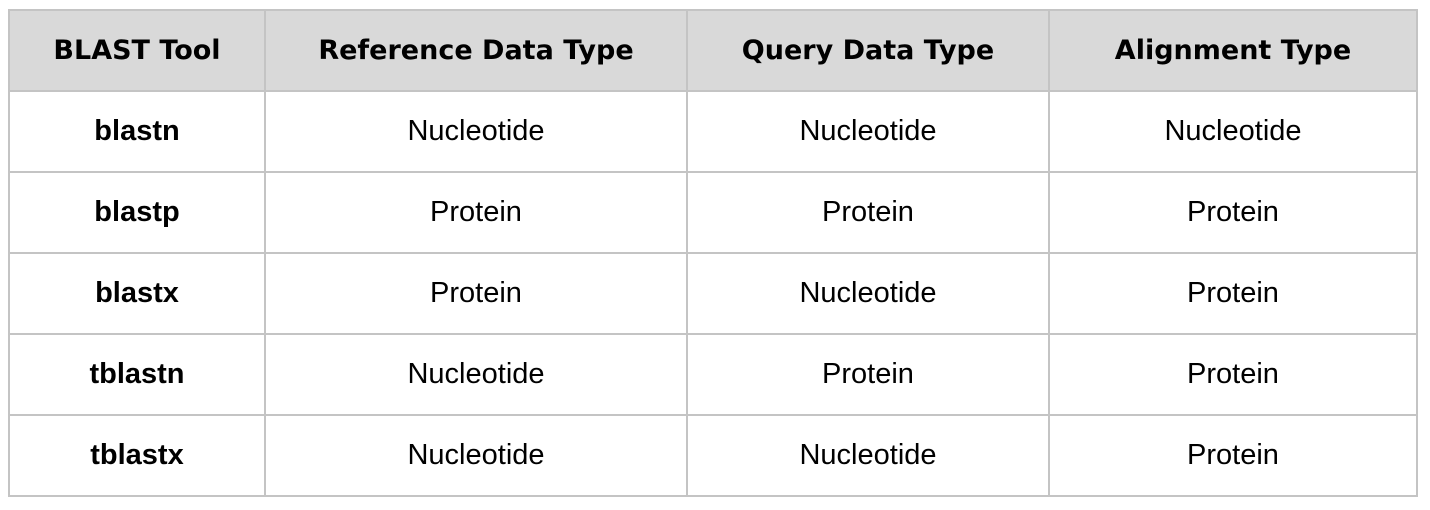  I want to click on cell-blast-tool: blastn, so click(137, 131).